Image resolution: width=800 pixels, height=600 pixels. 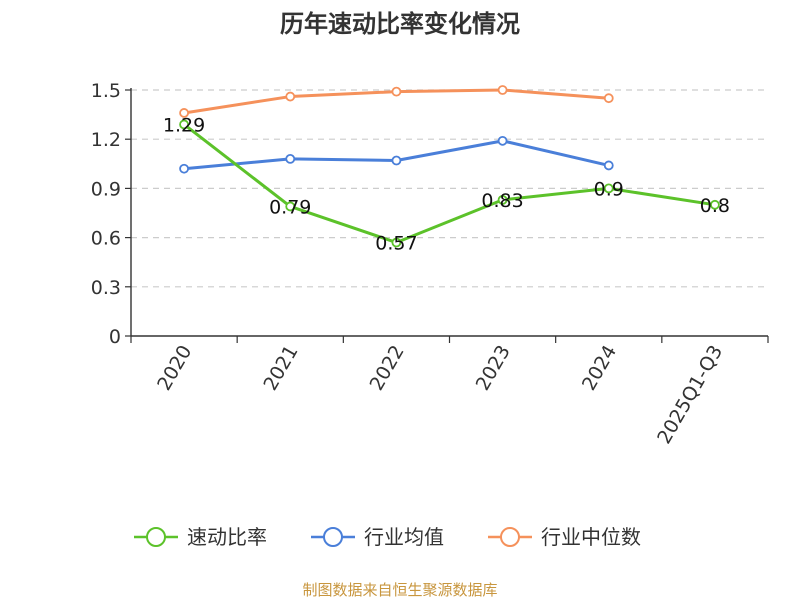 I want to click on x-tick-label: 2024, so click(x=599, y=368).